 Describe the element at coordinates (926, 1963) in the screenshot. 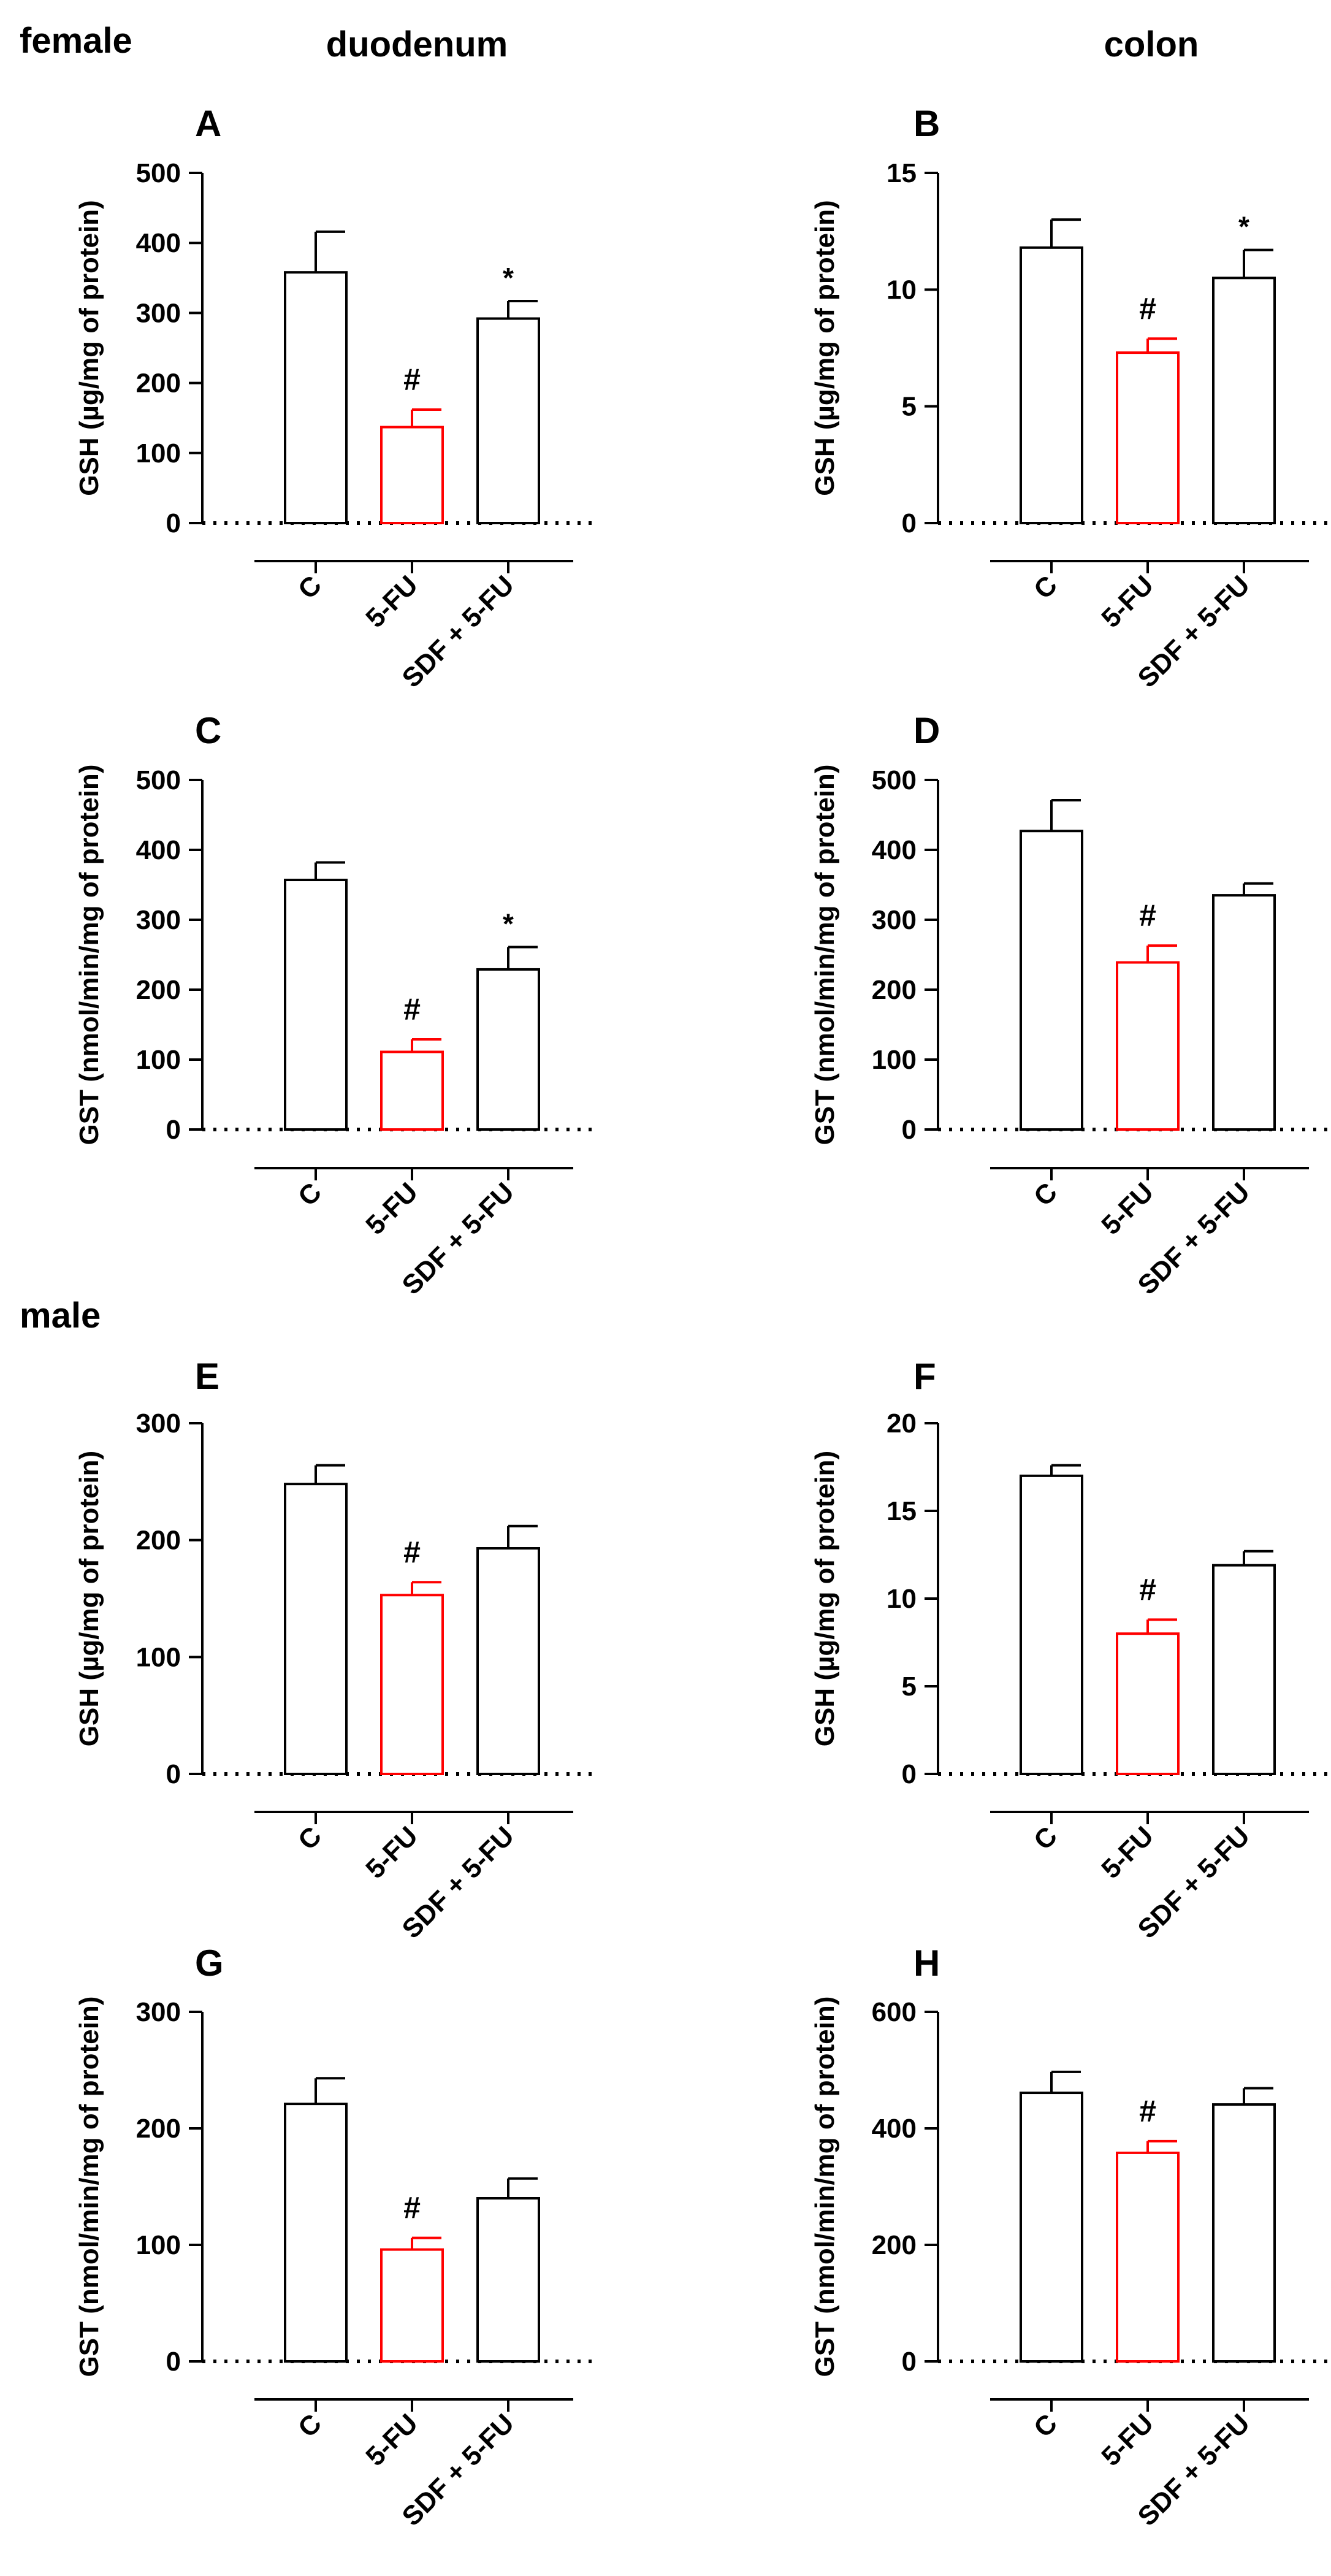

I see `panel-letter: H` at that location.